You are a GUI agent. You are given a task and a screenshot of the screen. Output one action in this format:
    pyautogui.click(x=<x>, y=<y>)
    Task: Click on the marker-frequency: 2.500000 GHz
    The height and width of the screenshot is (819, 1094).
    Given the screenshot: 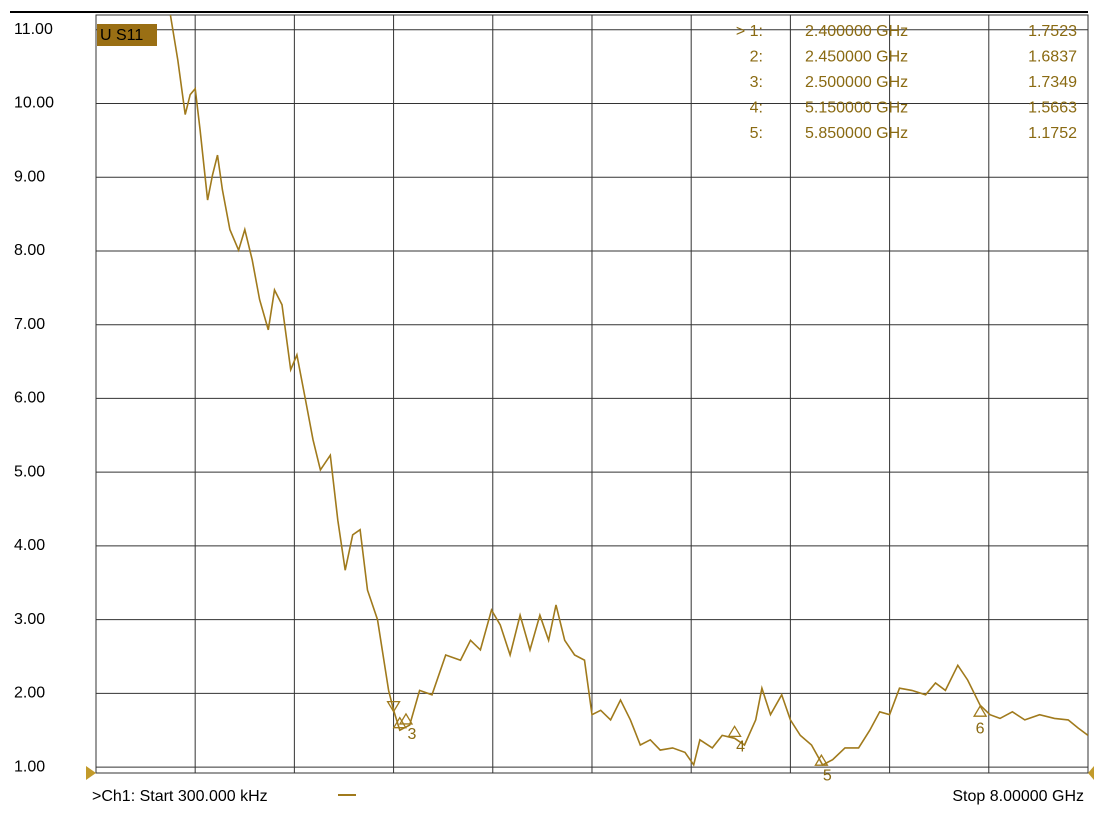 What is the action you would take?
    pyautogui.click(x=856, y=82)
    